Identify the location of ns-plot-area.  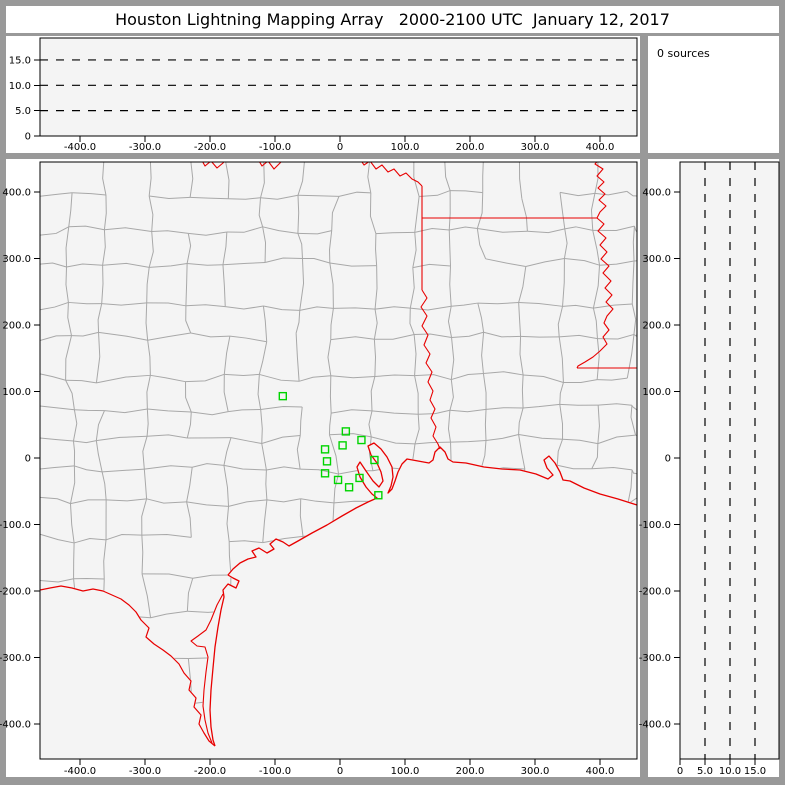
(729, 460).